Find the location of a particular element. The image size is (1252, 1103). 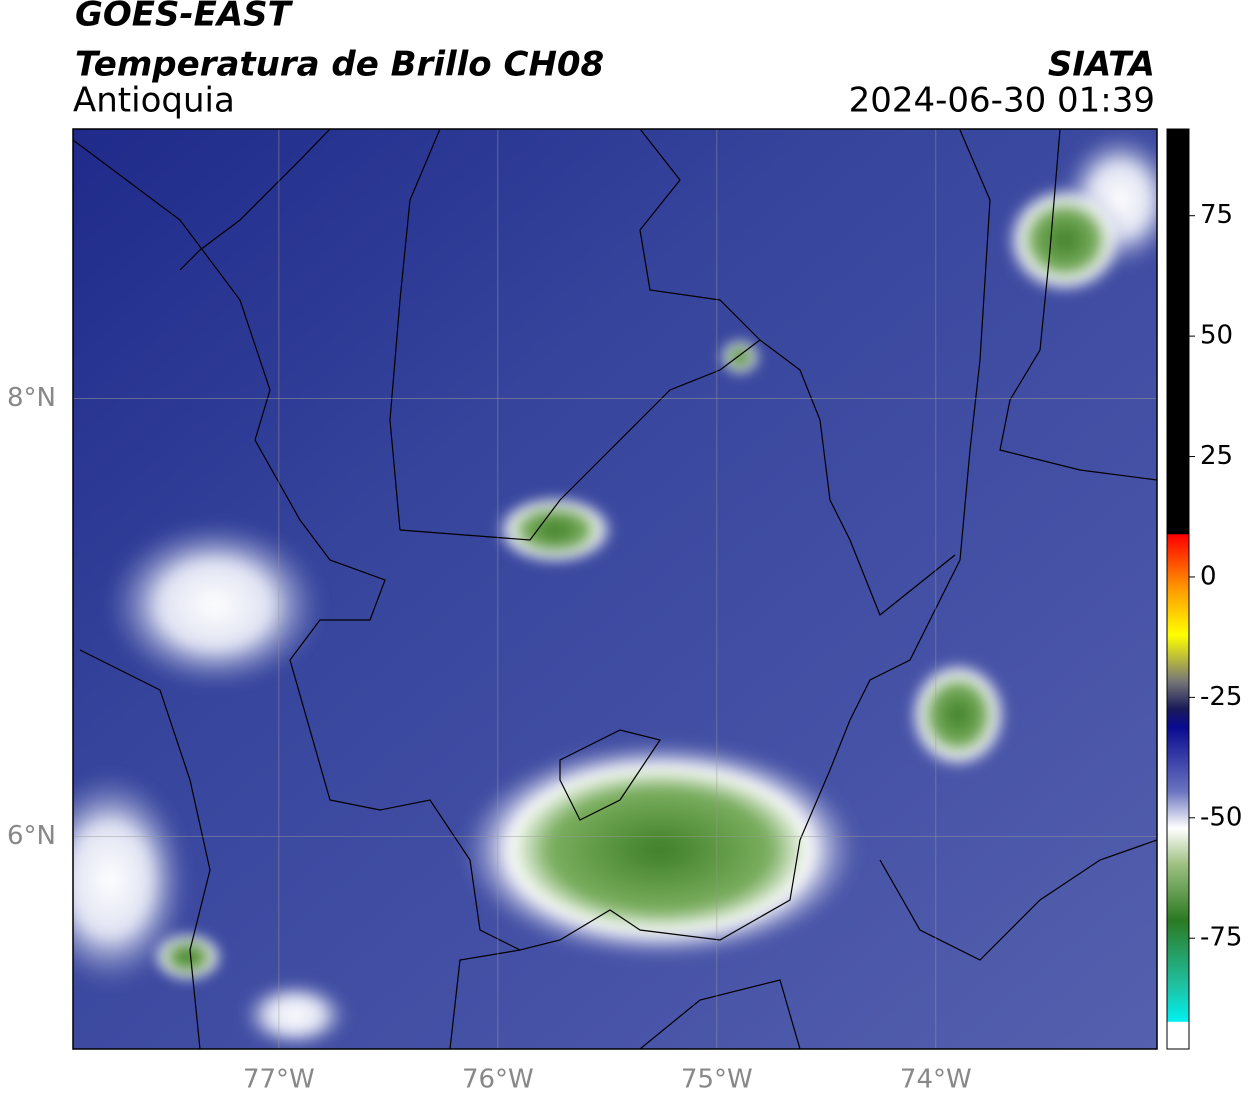

colorbar-tick-label: -75 is located at coordinates (1221, 938).